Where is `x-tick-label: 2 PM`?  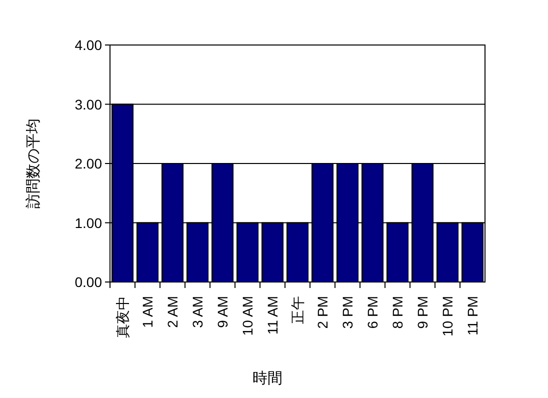
x-tick-label: 2 PM is located at coordinates (322, 312).